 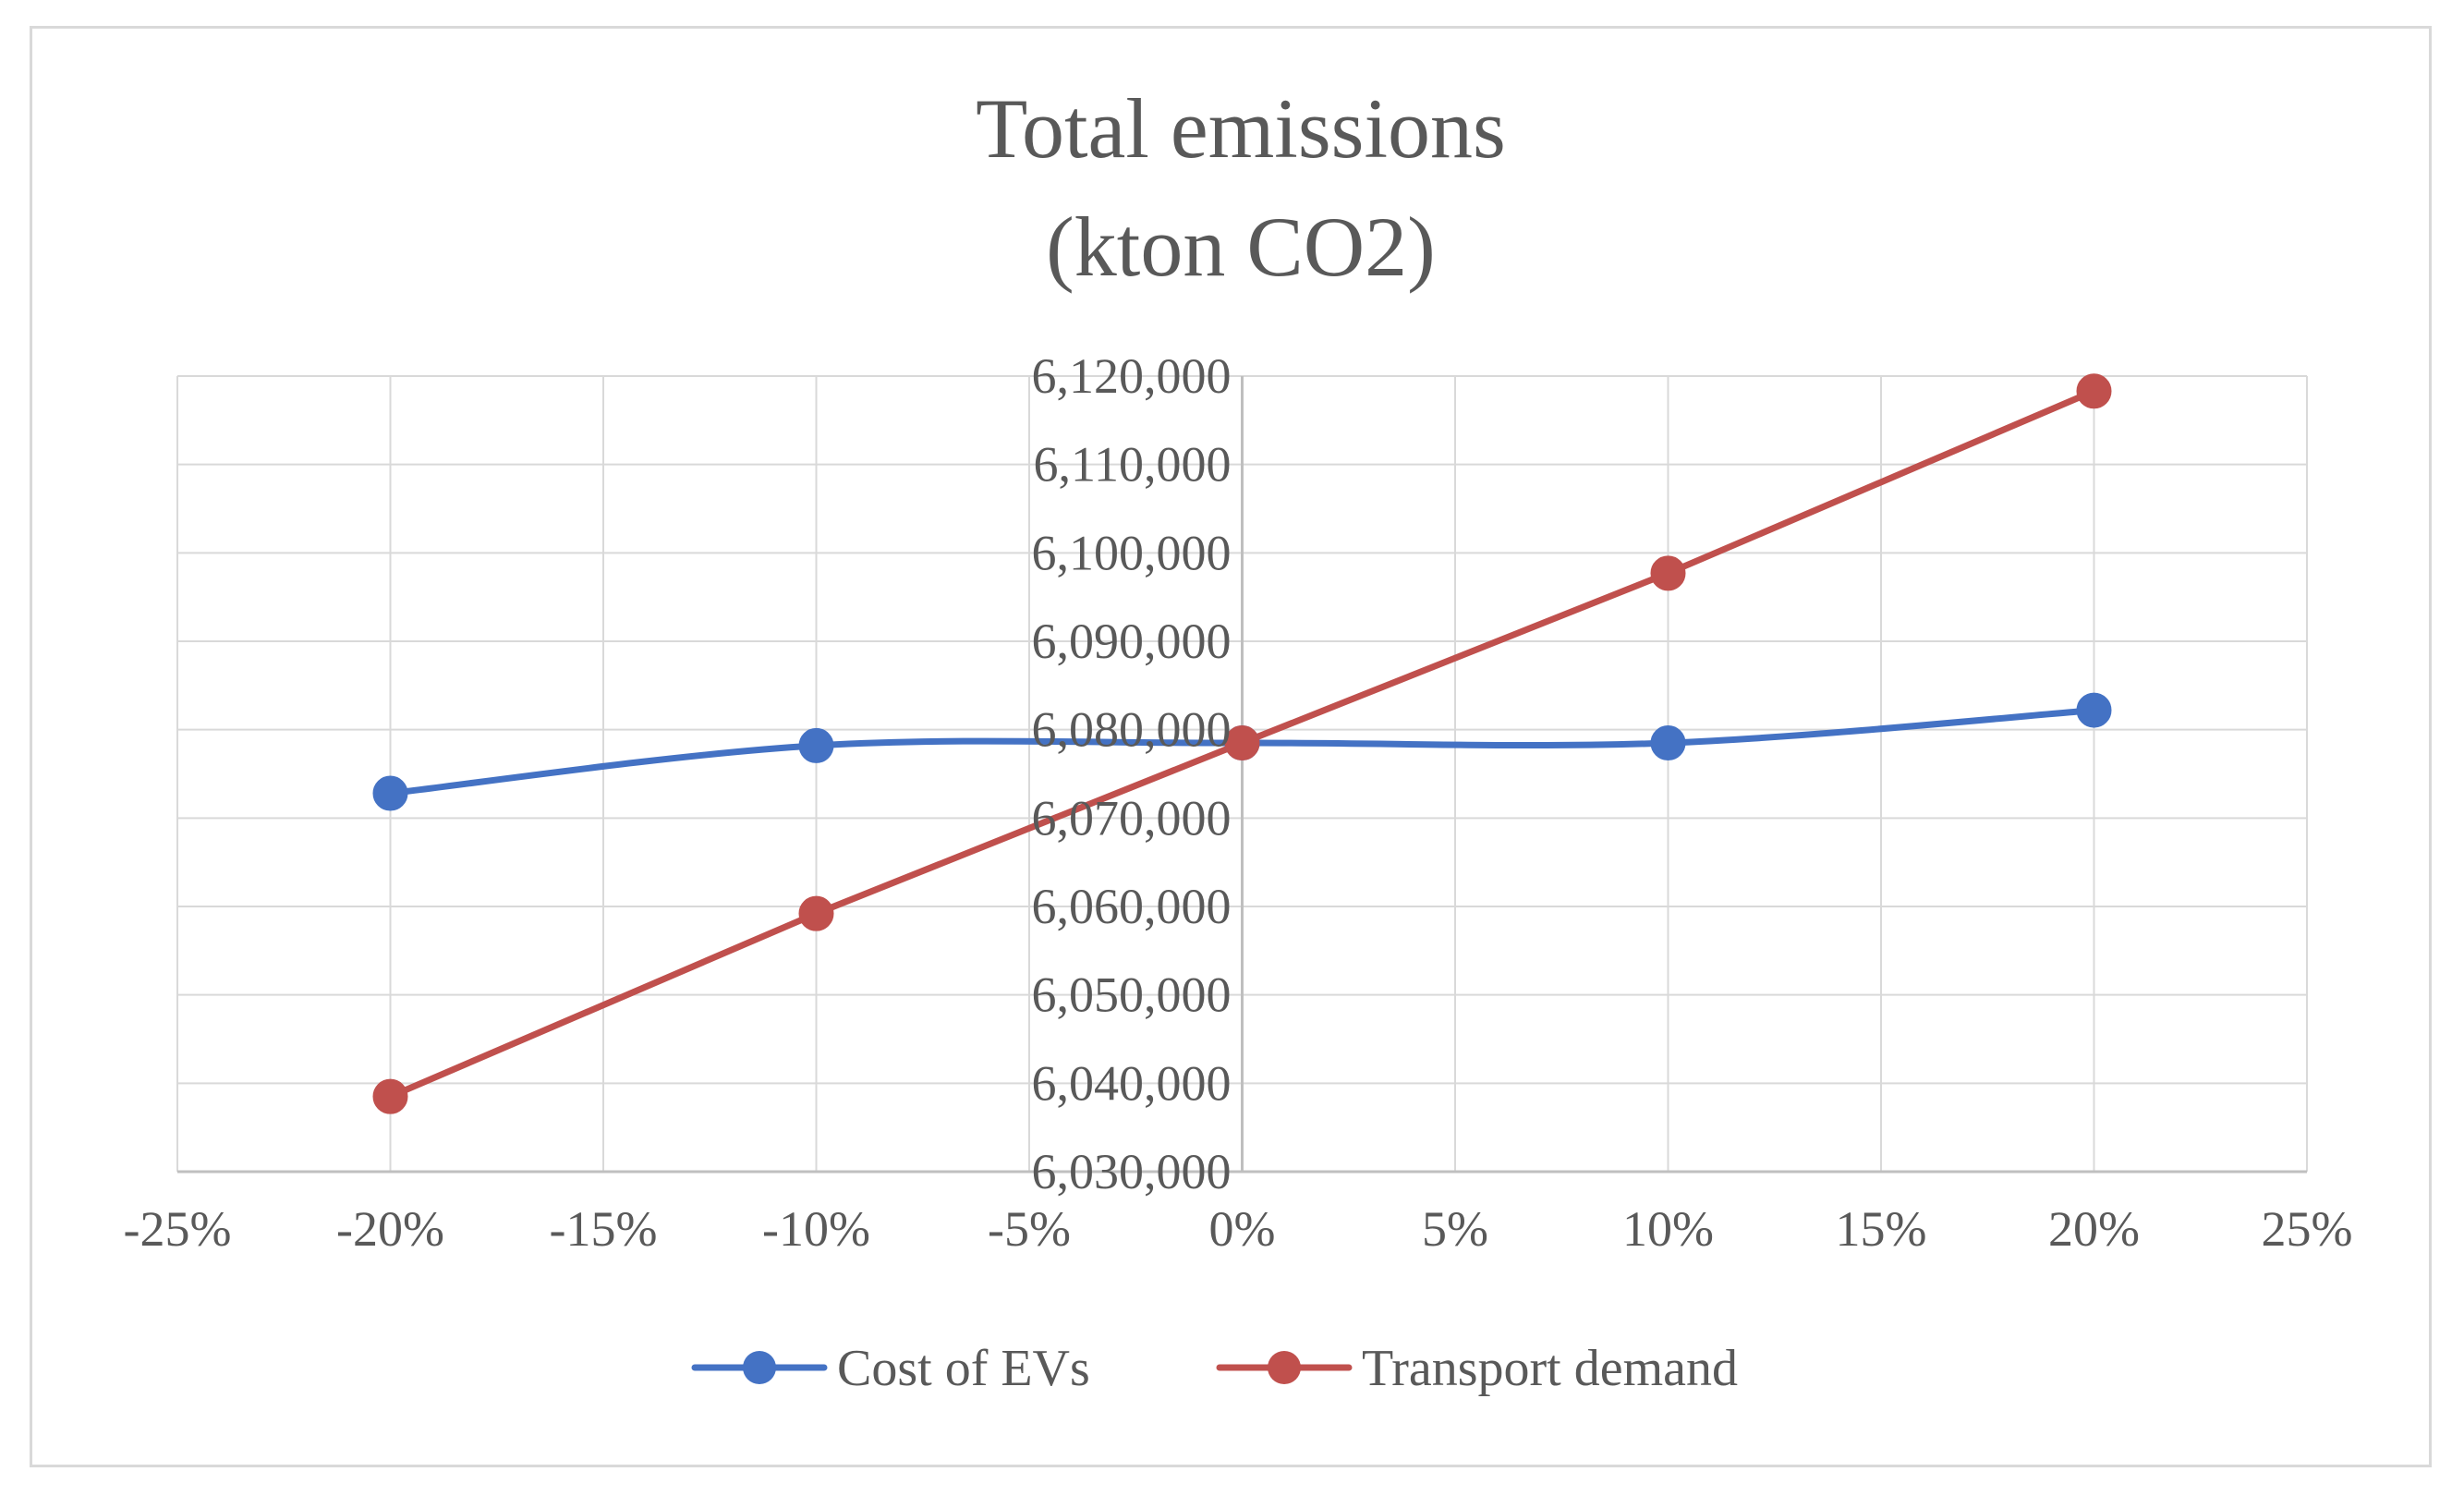 I want to click on y-tick-label: 6,040,000, so click(x=1132, y=1083).